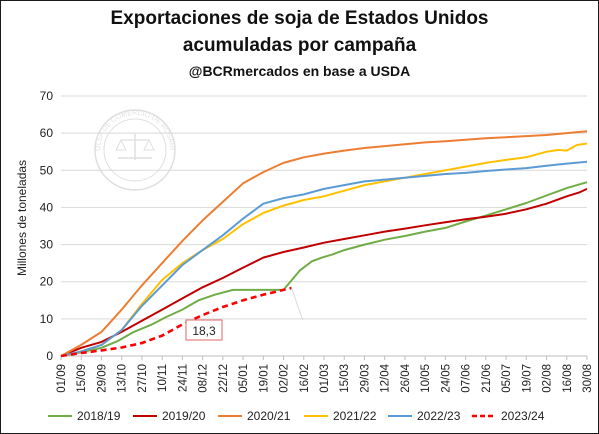 The width and height of the screenshot is (599, 434). I want to click on x-tick-label: 13/10, so click(123, 378).